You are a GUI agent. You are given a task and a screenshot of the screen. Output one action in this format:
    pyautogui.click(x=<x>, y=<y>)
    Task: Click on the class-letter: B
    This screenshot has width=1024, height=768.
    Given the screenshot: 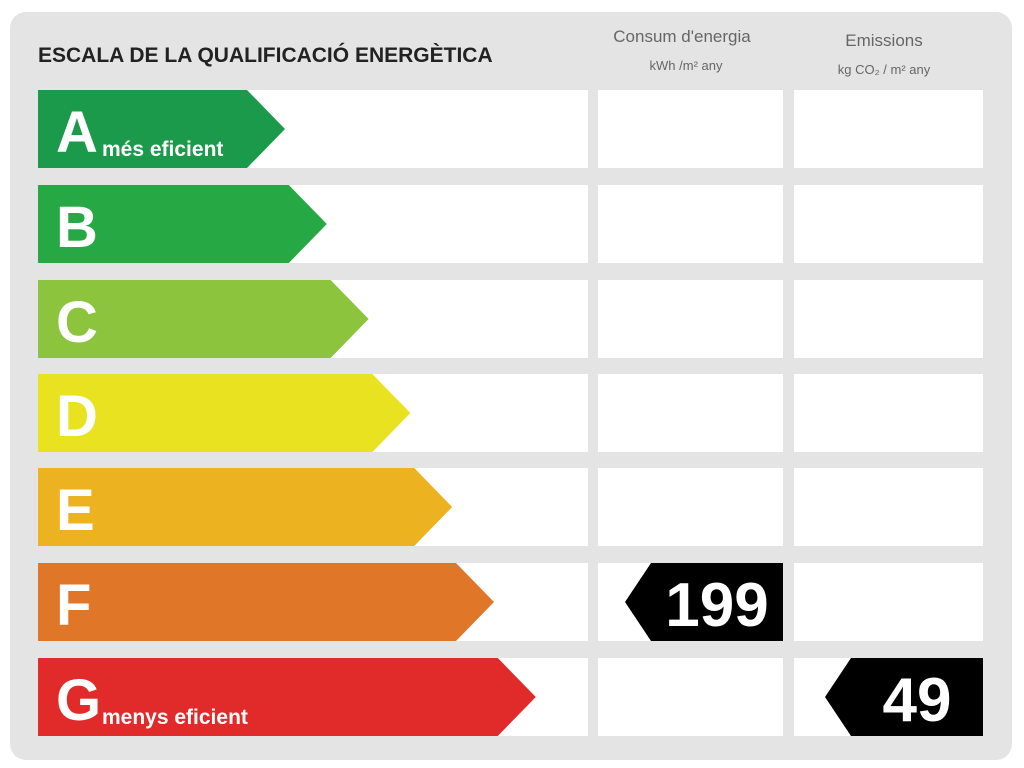 What is the action you would take?
    pyautogui.click(x=77, y=227)
    